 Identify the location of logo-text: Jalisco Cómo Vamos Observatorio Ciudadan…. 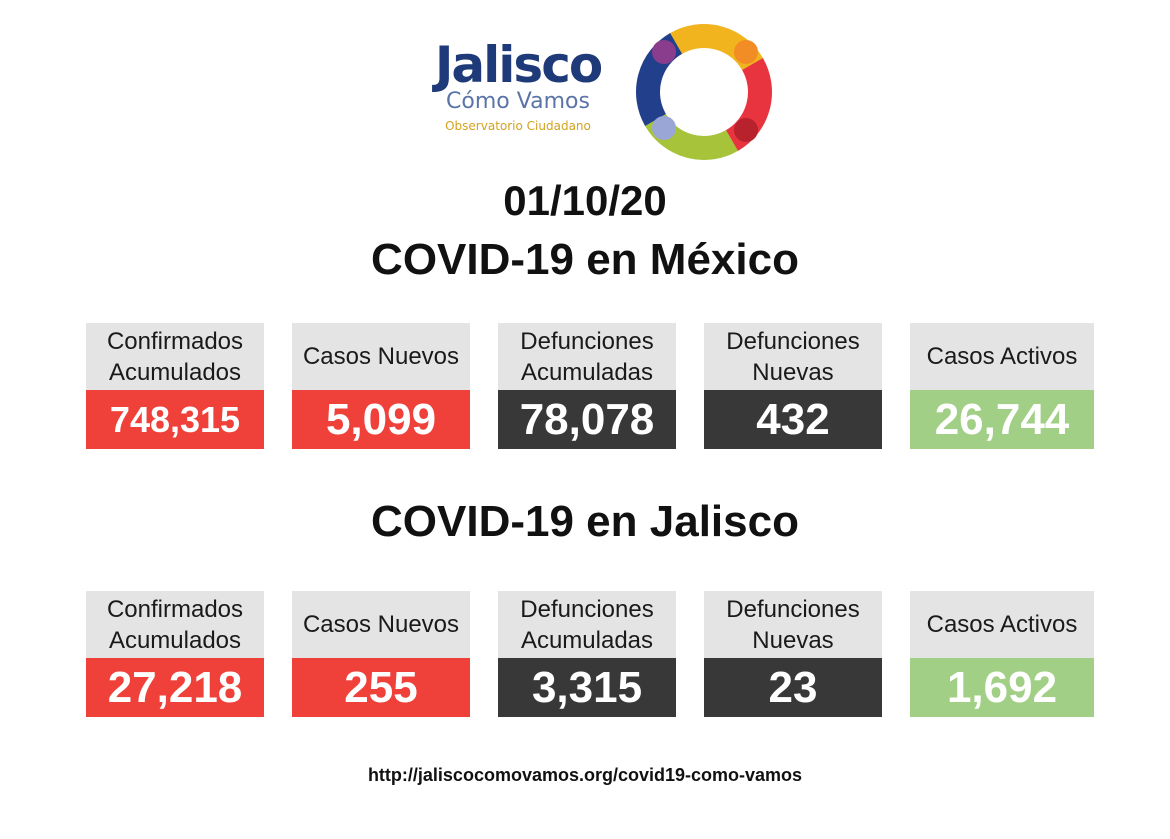
(518, 86).